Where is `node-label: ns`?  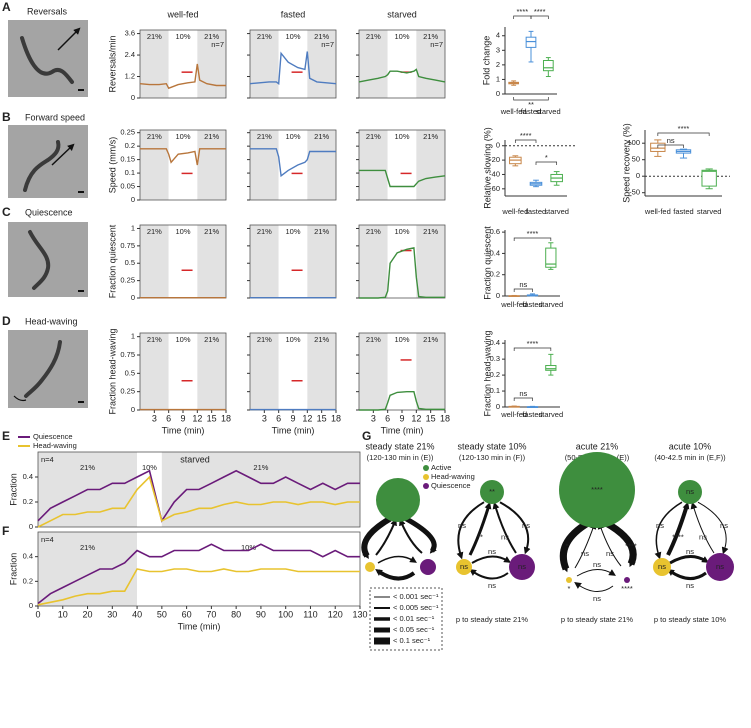
node-label: ns is located at coordinates (690, 491).